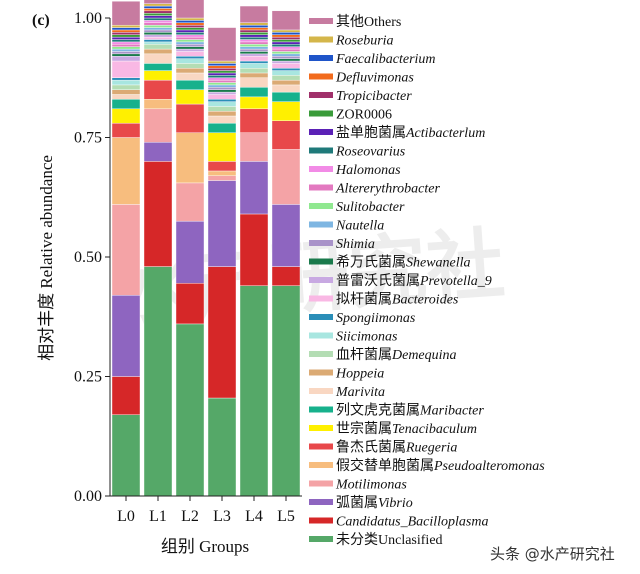 The width and height of the screenshot is (640, 574). What do you see at coordinates (190, 248) in the screenshot?
I see `bar-stack-L2` at bounding box center [190, 248].